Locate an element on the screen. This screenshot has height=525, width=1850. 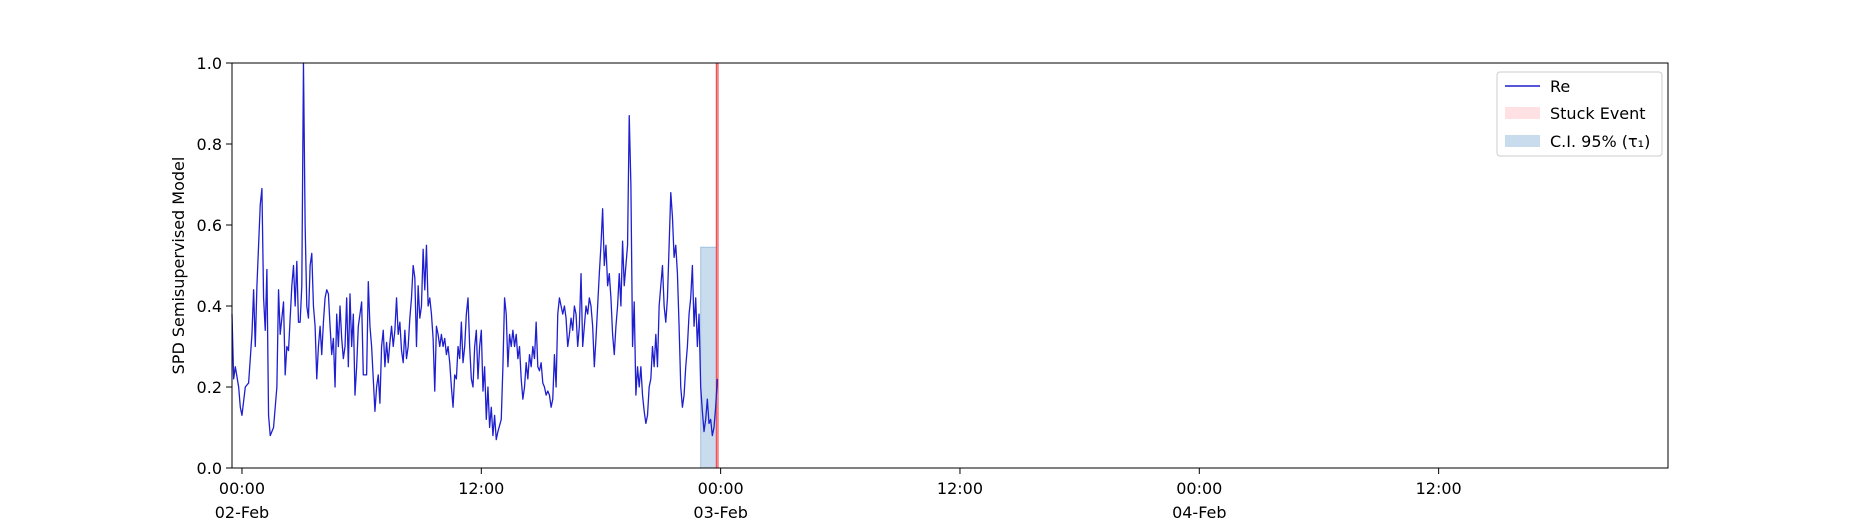
y-tick-label-5: 1.0 is located at coordinates (209, 63).